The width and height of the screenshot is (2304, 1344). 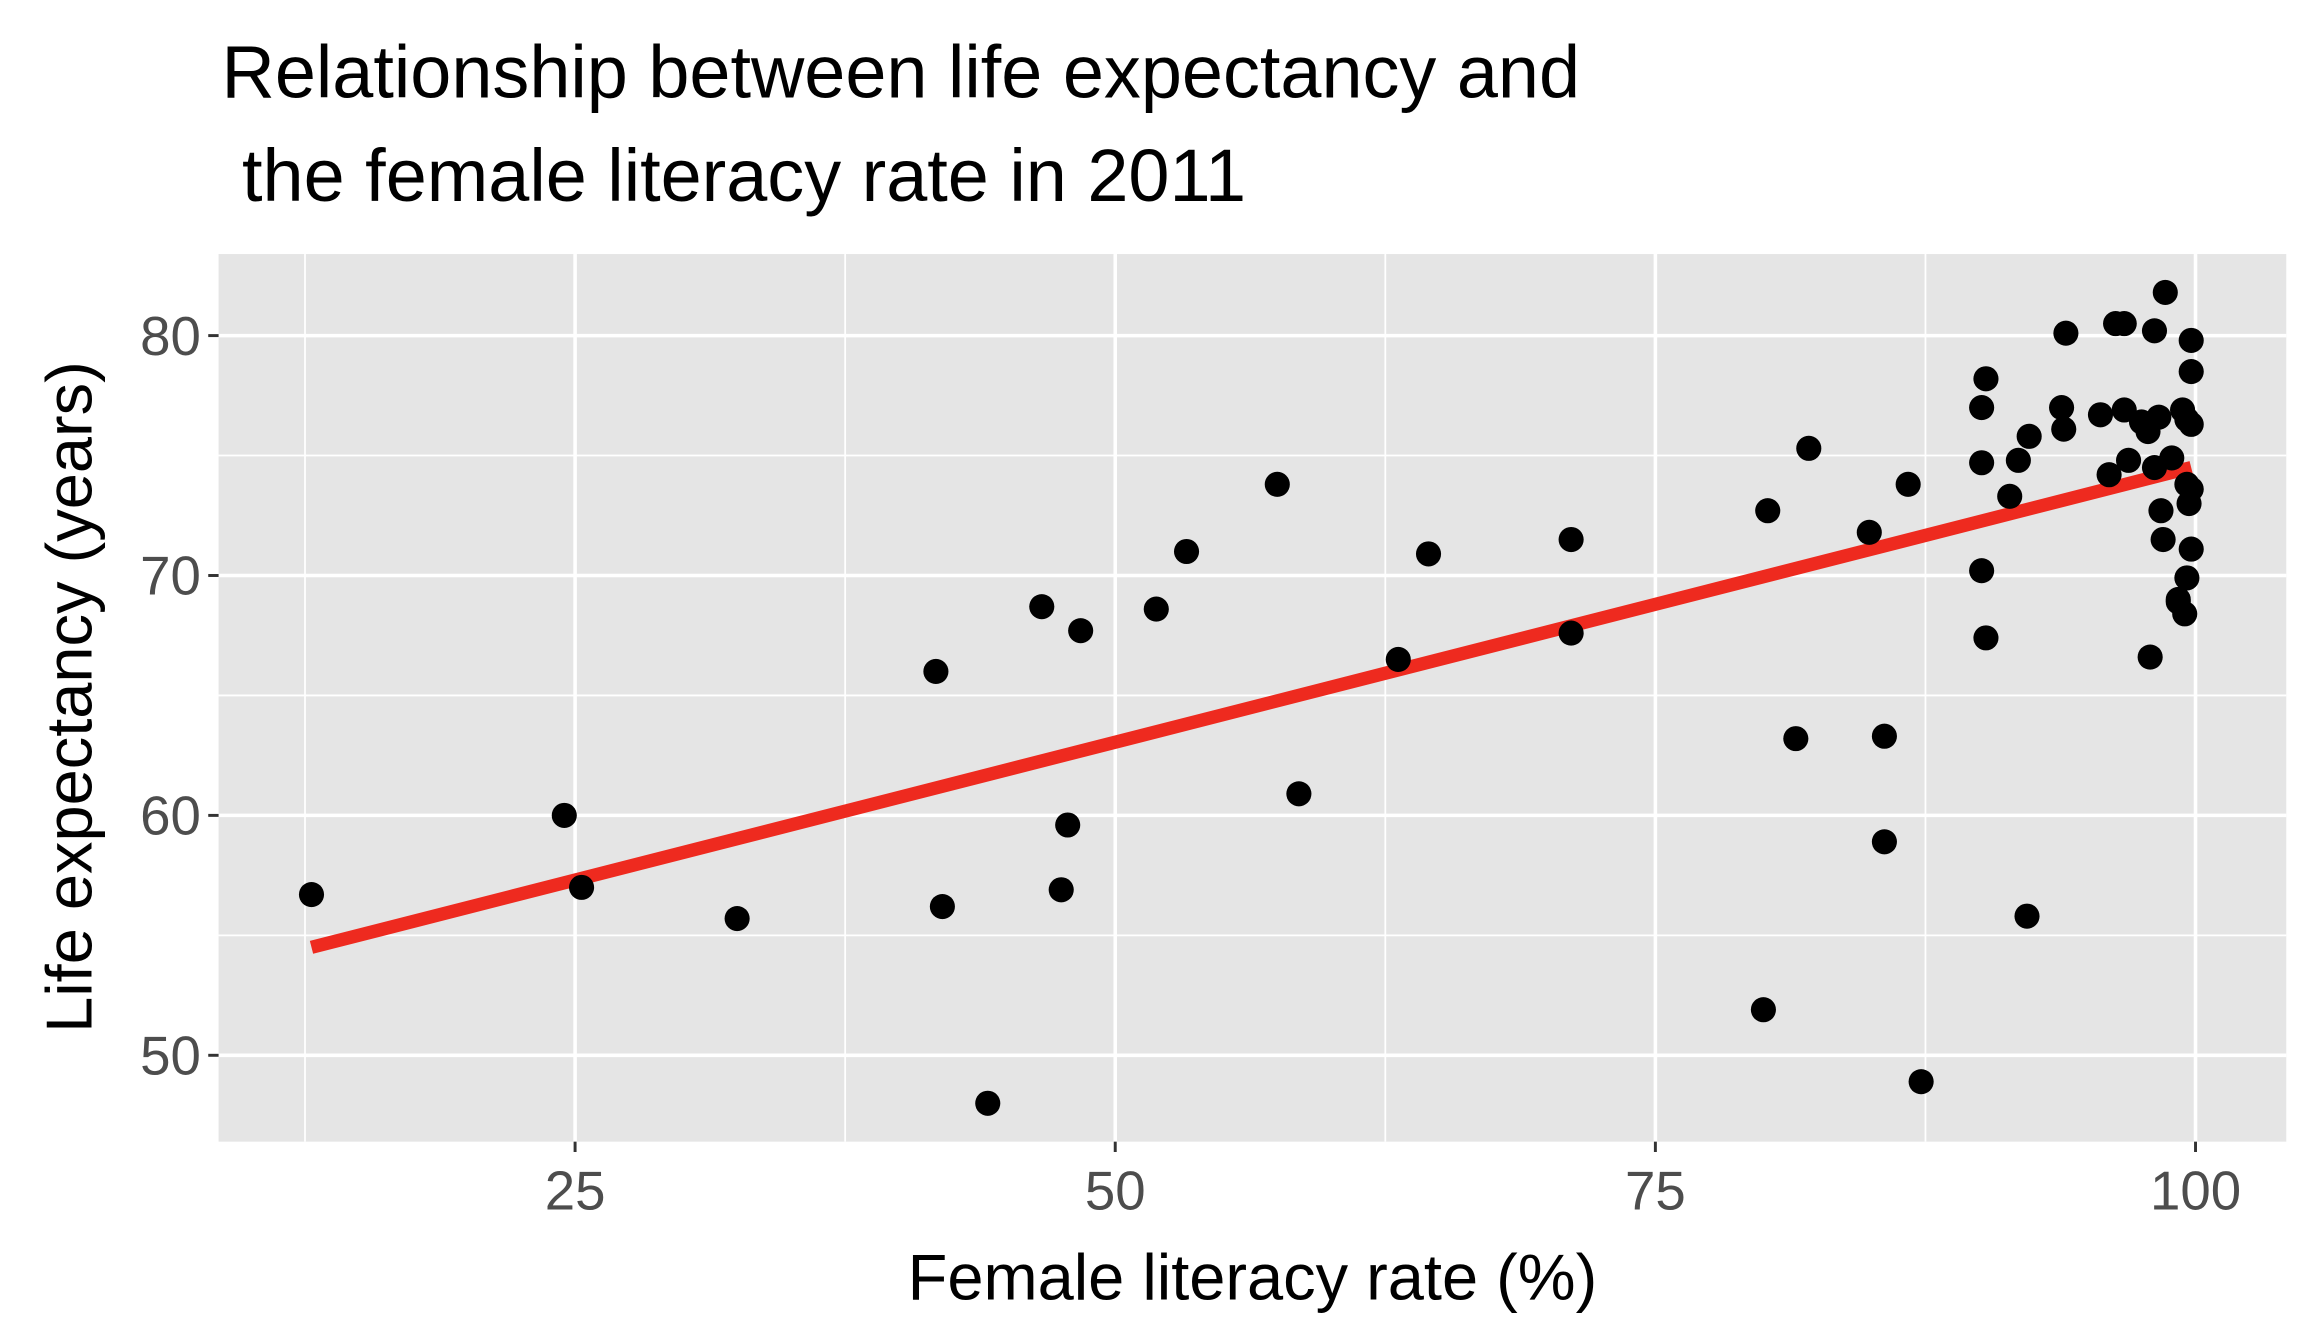 I want to click on y-tick-label: 70, so click(x=170, y=576).